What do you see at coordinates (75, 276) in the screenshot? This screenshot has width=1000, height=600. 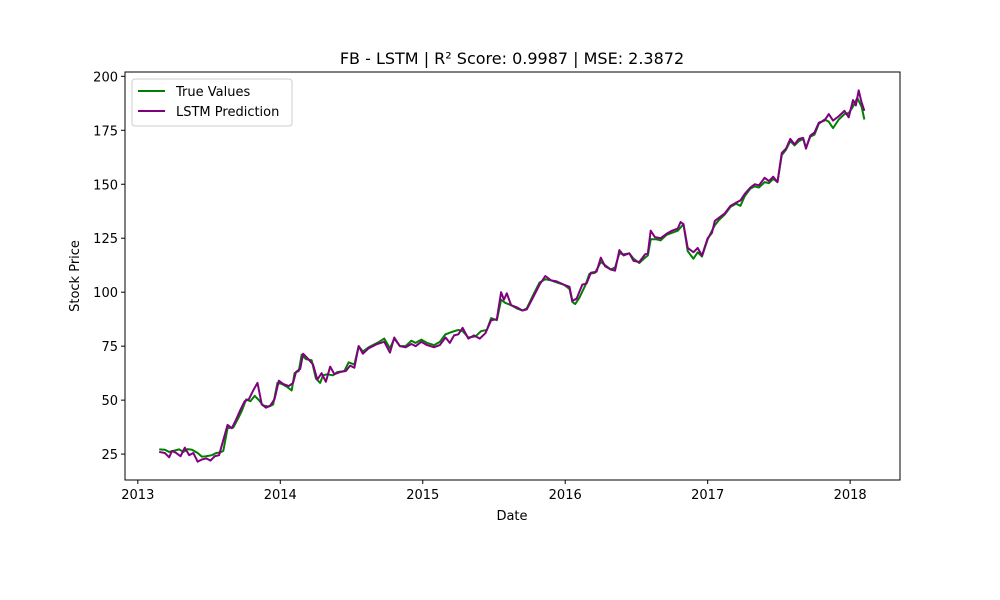 I see `y-axis-label: Stock Price` at bounding box center [75, 276].